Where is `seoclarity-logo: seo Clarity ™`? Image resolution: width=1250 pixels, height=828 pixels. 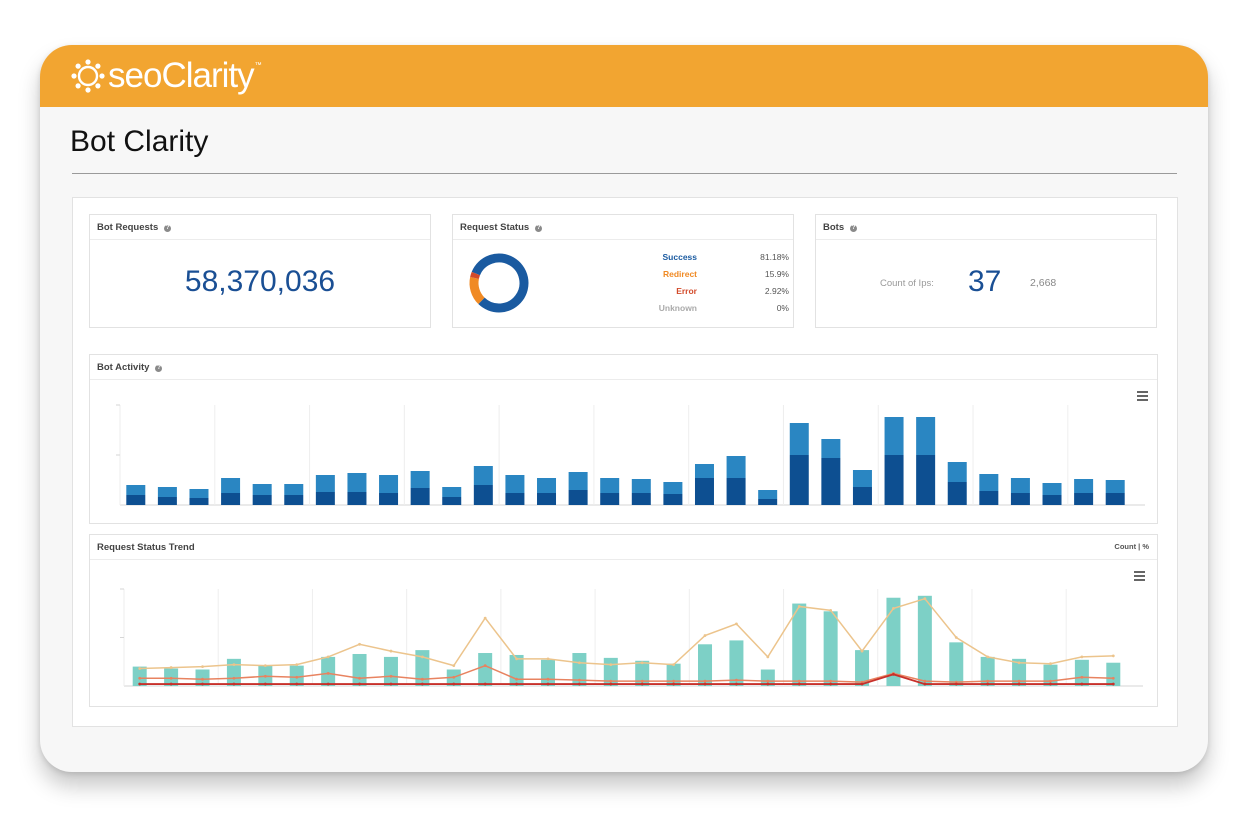
seoclarity-logo: seo Clarity ™ is located at coordinates (166, 76).